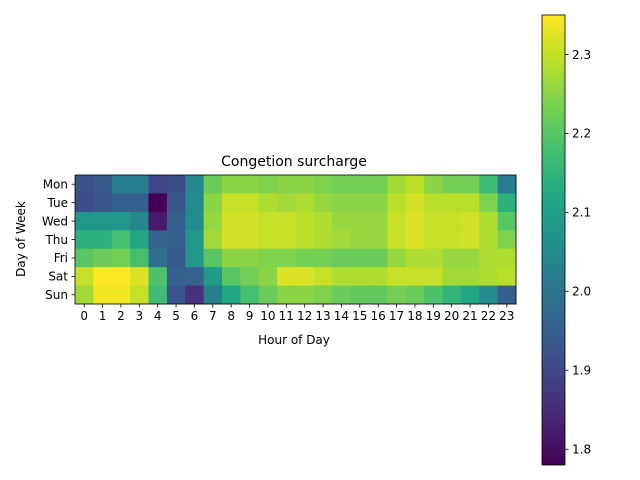 The width and height of the screenshot is (640, 480). Describe the element at coordinates (581, 292) in the screenshot. I see `colorbar-tick-label: 2.0` at that location.